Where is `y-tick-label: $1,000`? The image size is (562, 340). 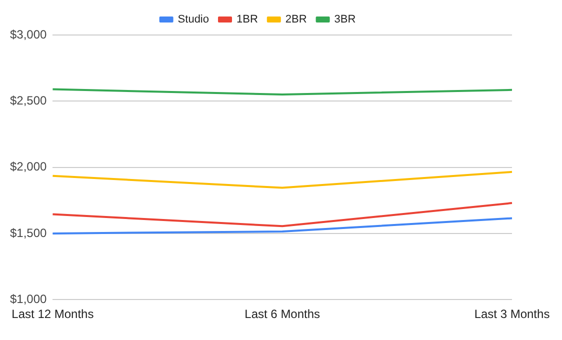
y-tick-label: $1,000 is located at coordinates (29, 299).